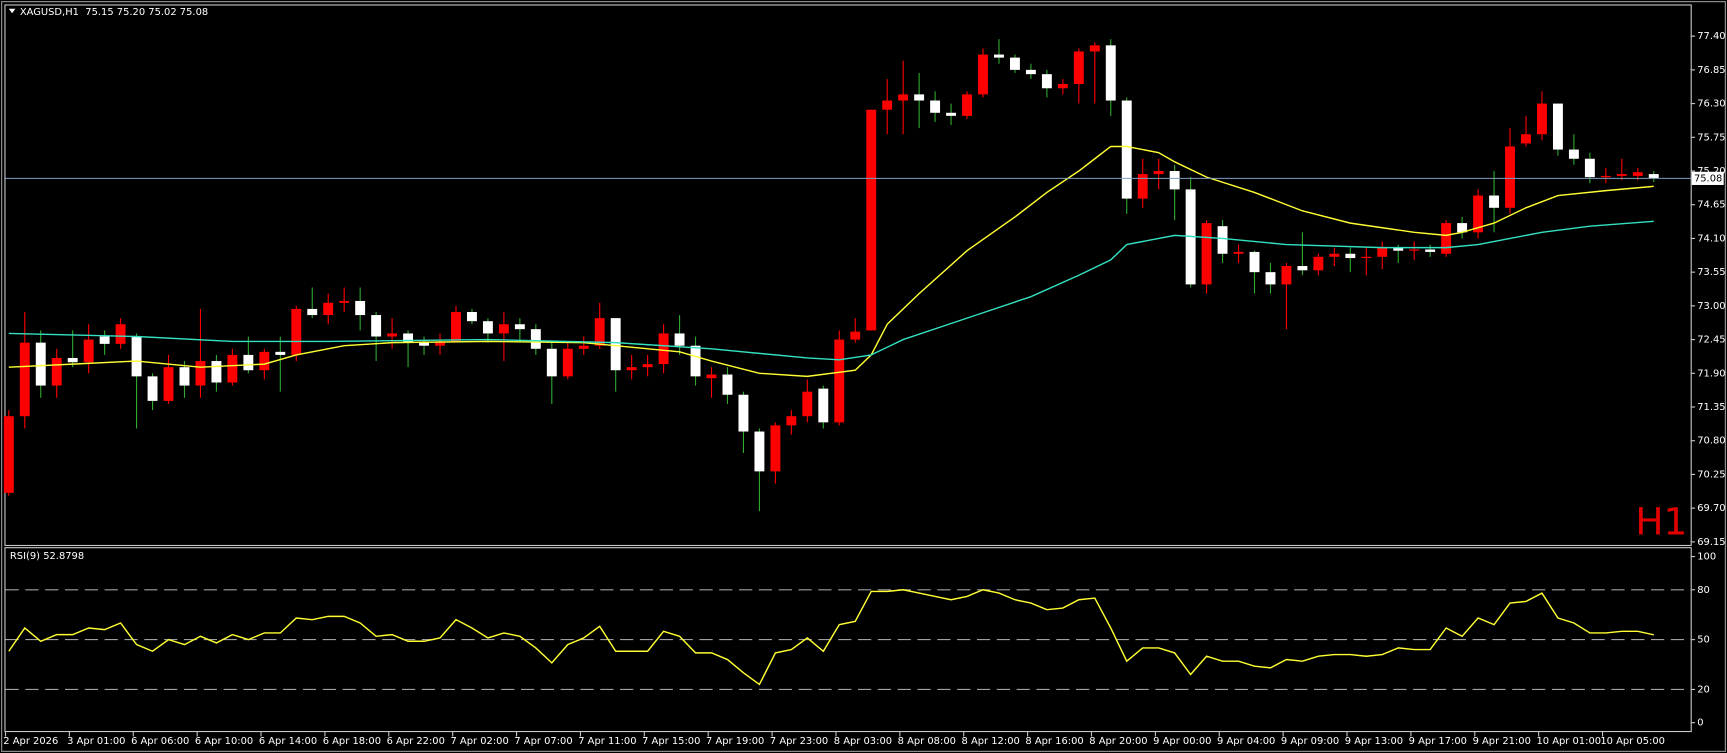 The width and height of the screenshot is (1727, 753). Describe the element at coordinates (671, 741) in the screenshot. I see `x-tick-label: 7 Apr 15:00` at that location.